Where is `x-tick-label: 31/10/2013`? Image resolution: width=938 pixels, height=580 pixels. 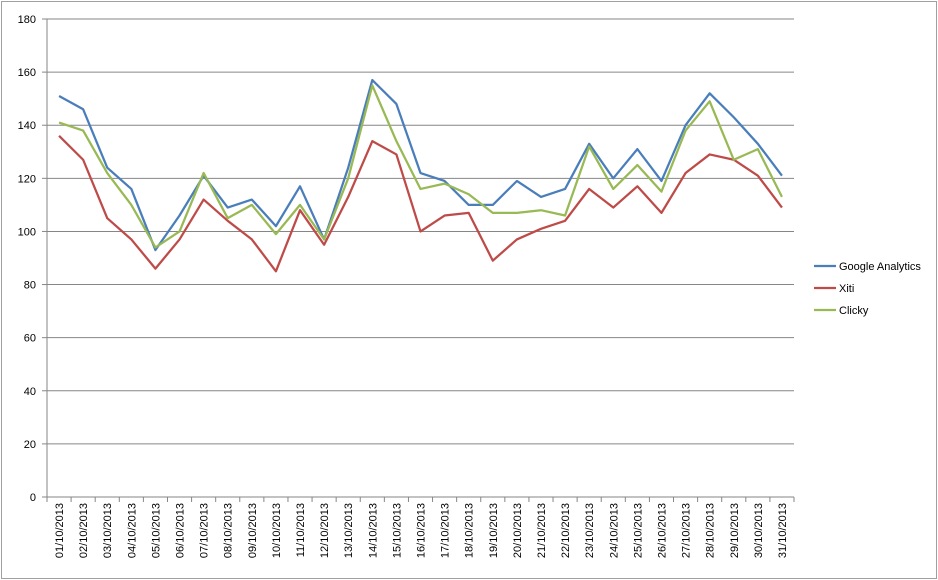
x-tick-label: 31/10/2013 is located at coordinates (783, 530).